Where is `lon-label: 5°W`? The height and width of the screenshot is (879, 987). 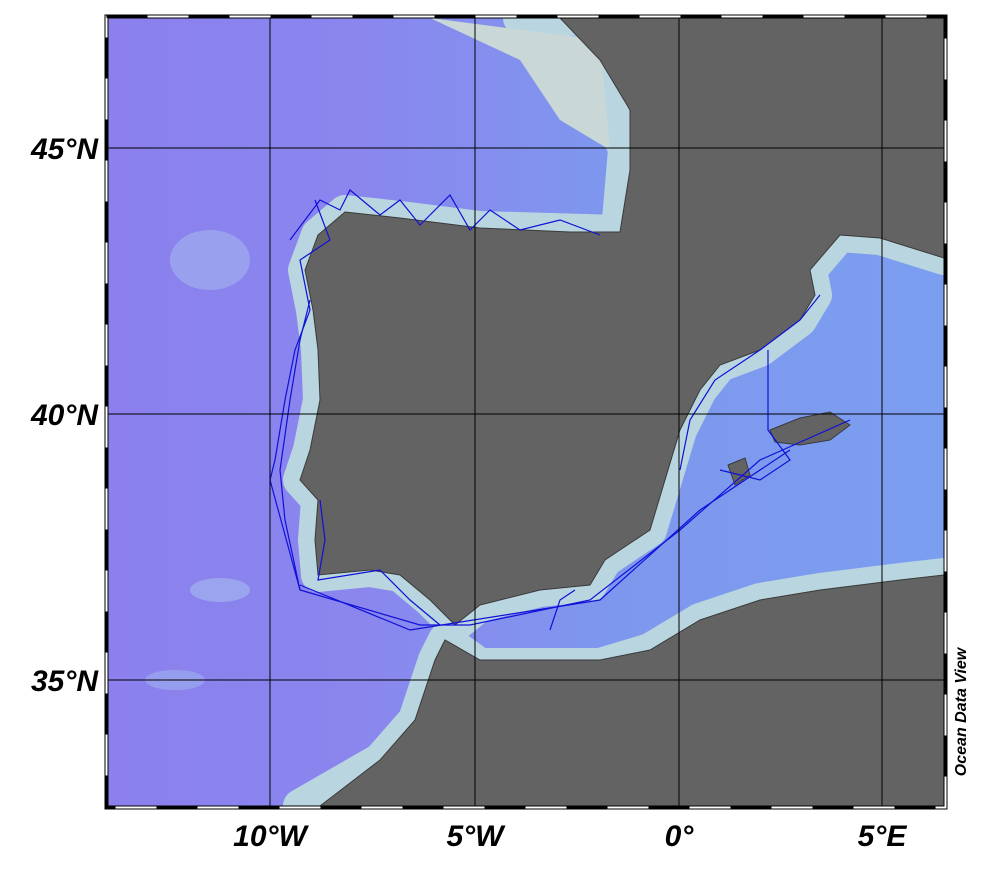 lon-label: 5°W is located at coordinates (477, 836).